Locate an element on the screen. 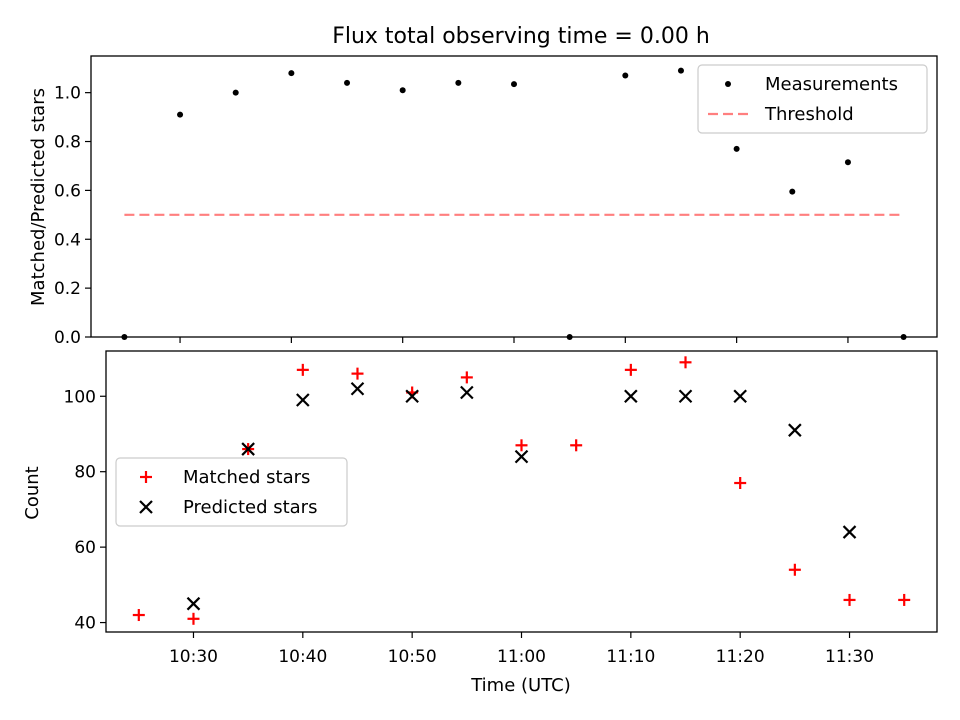 The height and width of the screenshot is (720, 960). x-tick-label-2: 10:50 is located at coordinates (412, 657).